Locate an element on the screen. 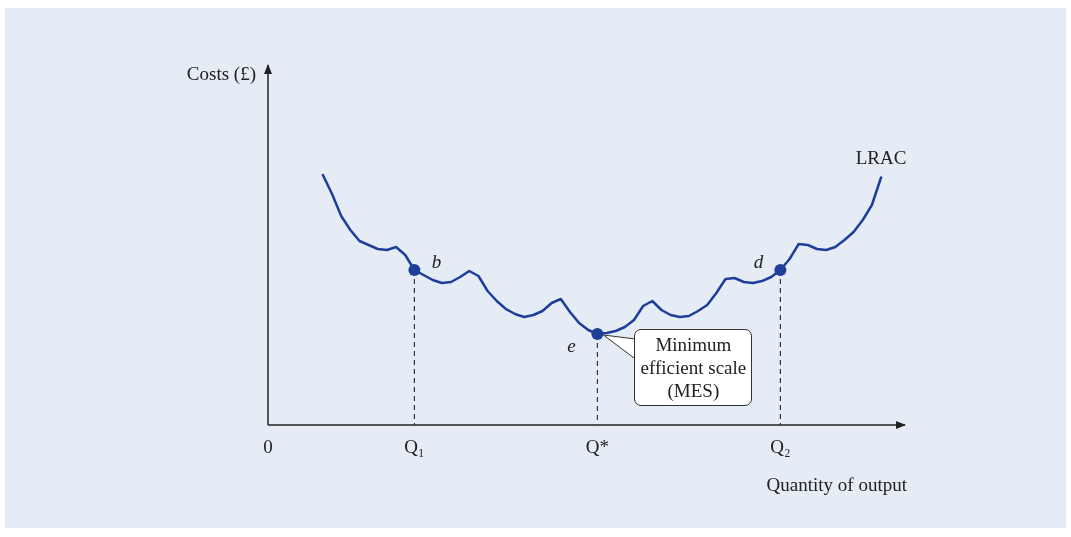 The height and width of the screenshot is (537, 1071). annotation: e is located at coordinates (571, 345).